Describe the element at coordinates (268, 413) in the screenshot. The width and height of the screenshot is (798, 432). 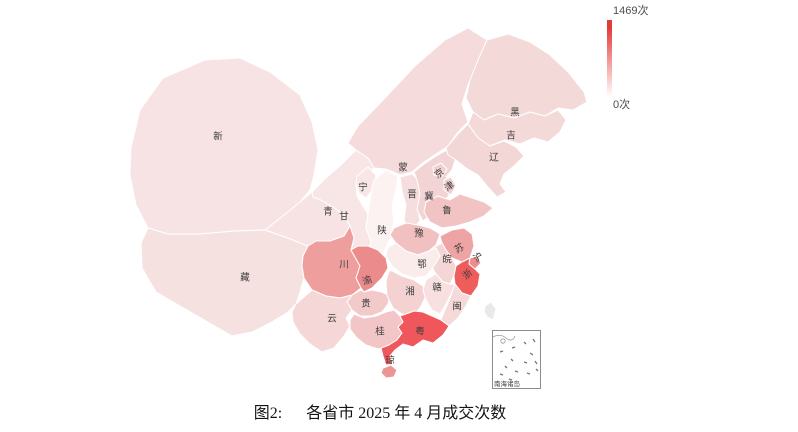
I see `figure-caption-prefix: 图2:` at that location.